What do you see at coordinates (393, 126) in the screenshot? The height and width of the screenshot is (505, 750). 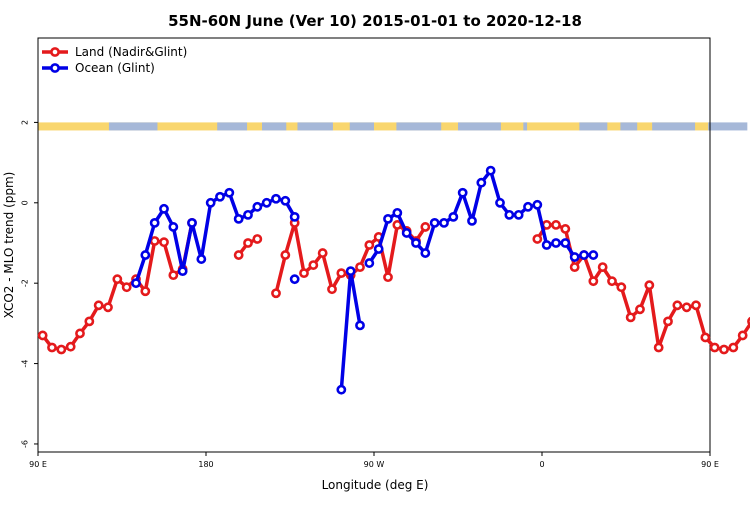 I see `land-ocean-band` at bounding box center [393, 126].